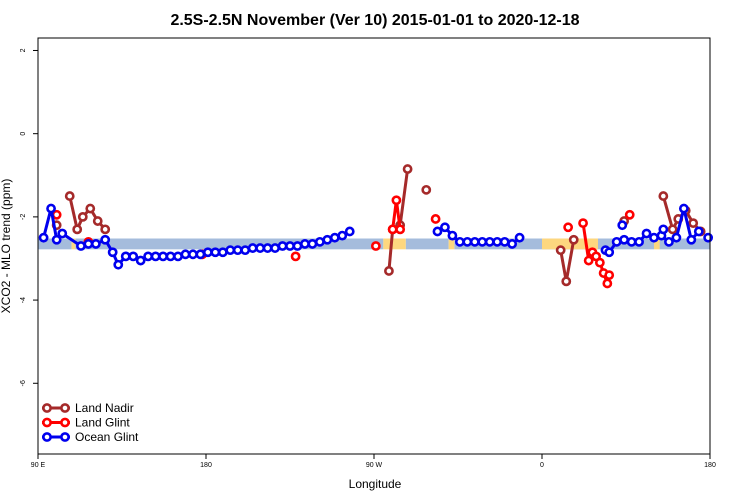 The height and width of the screenshot is (500, 750). Describe the element at coordinates (38, 465) in the screenshot. I see `x-tick-label: 90 E` at that location.